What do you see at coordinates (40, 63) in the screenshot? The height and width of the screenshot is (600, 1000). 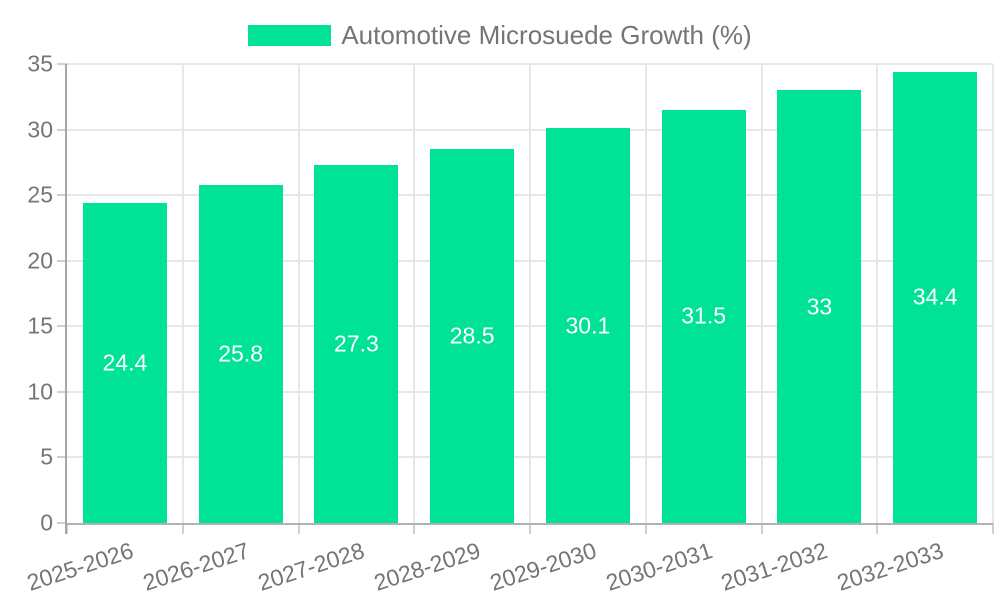 I see `y-tick-label: 35` at bounding box center [40, 63].